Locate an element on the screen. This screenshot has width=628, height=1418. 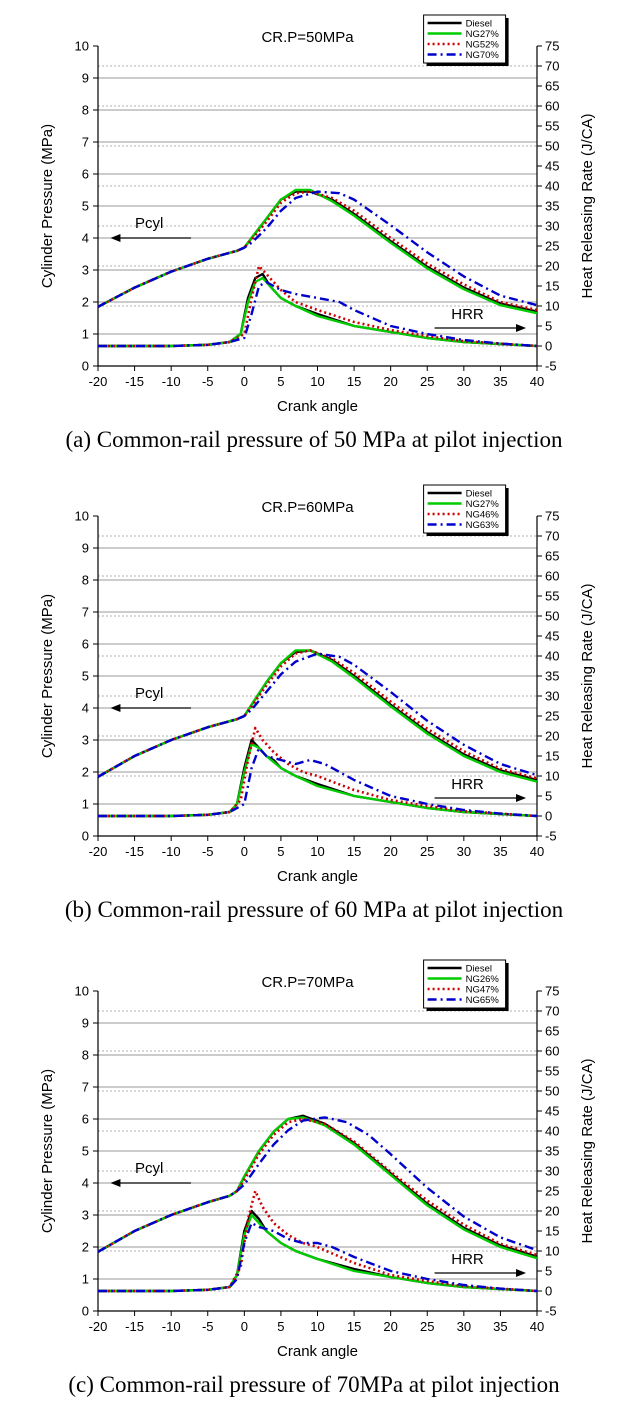
y-tick-label-right: 10 is located at coordinates (552, 306).